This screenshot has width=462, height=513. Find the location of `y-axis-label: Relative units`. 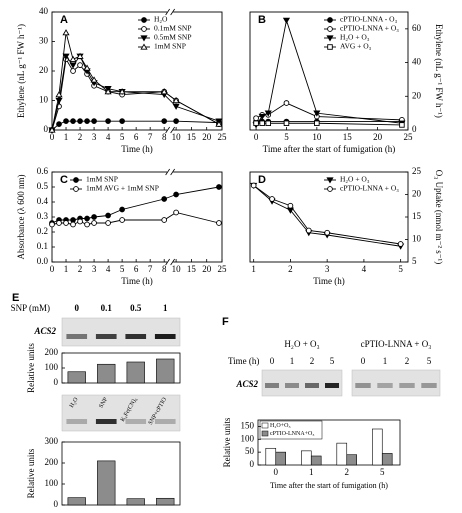

y-axis-label: Relative units is located at coordinates (227, 442).